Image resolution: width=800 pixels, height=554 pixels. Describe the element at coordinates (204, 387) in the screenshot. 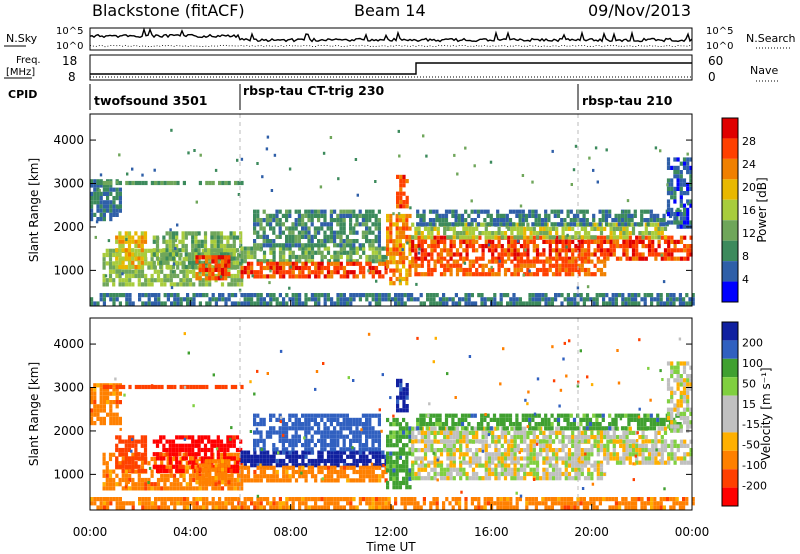

I see `velocity-cell-r1` at that location.